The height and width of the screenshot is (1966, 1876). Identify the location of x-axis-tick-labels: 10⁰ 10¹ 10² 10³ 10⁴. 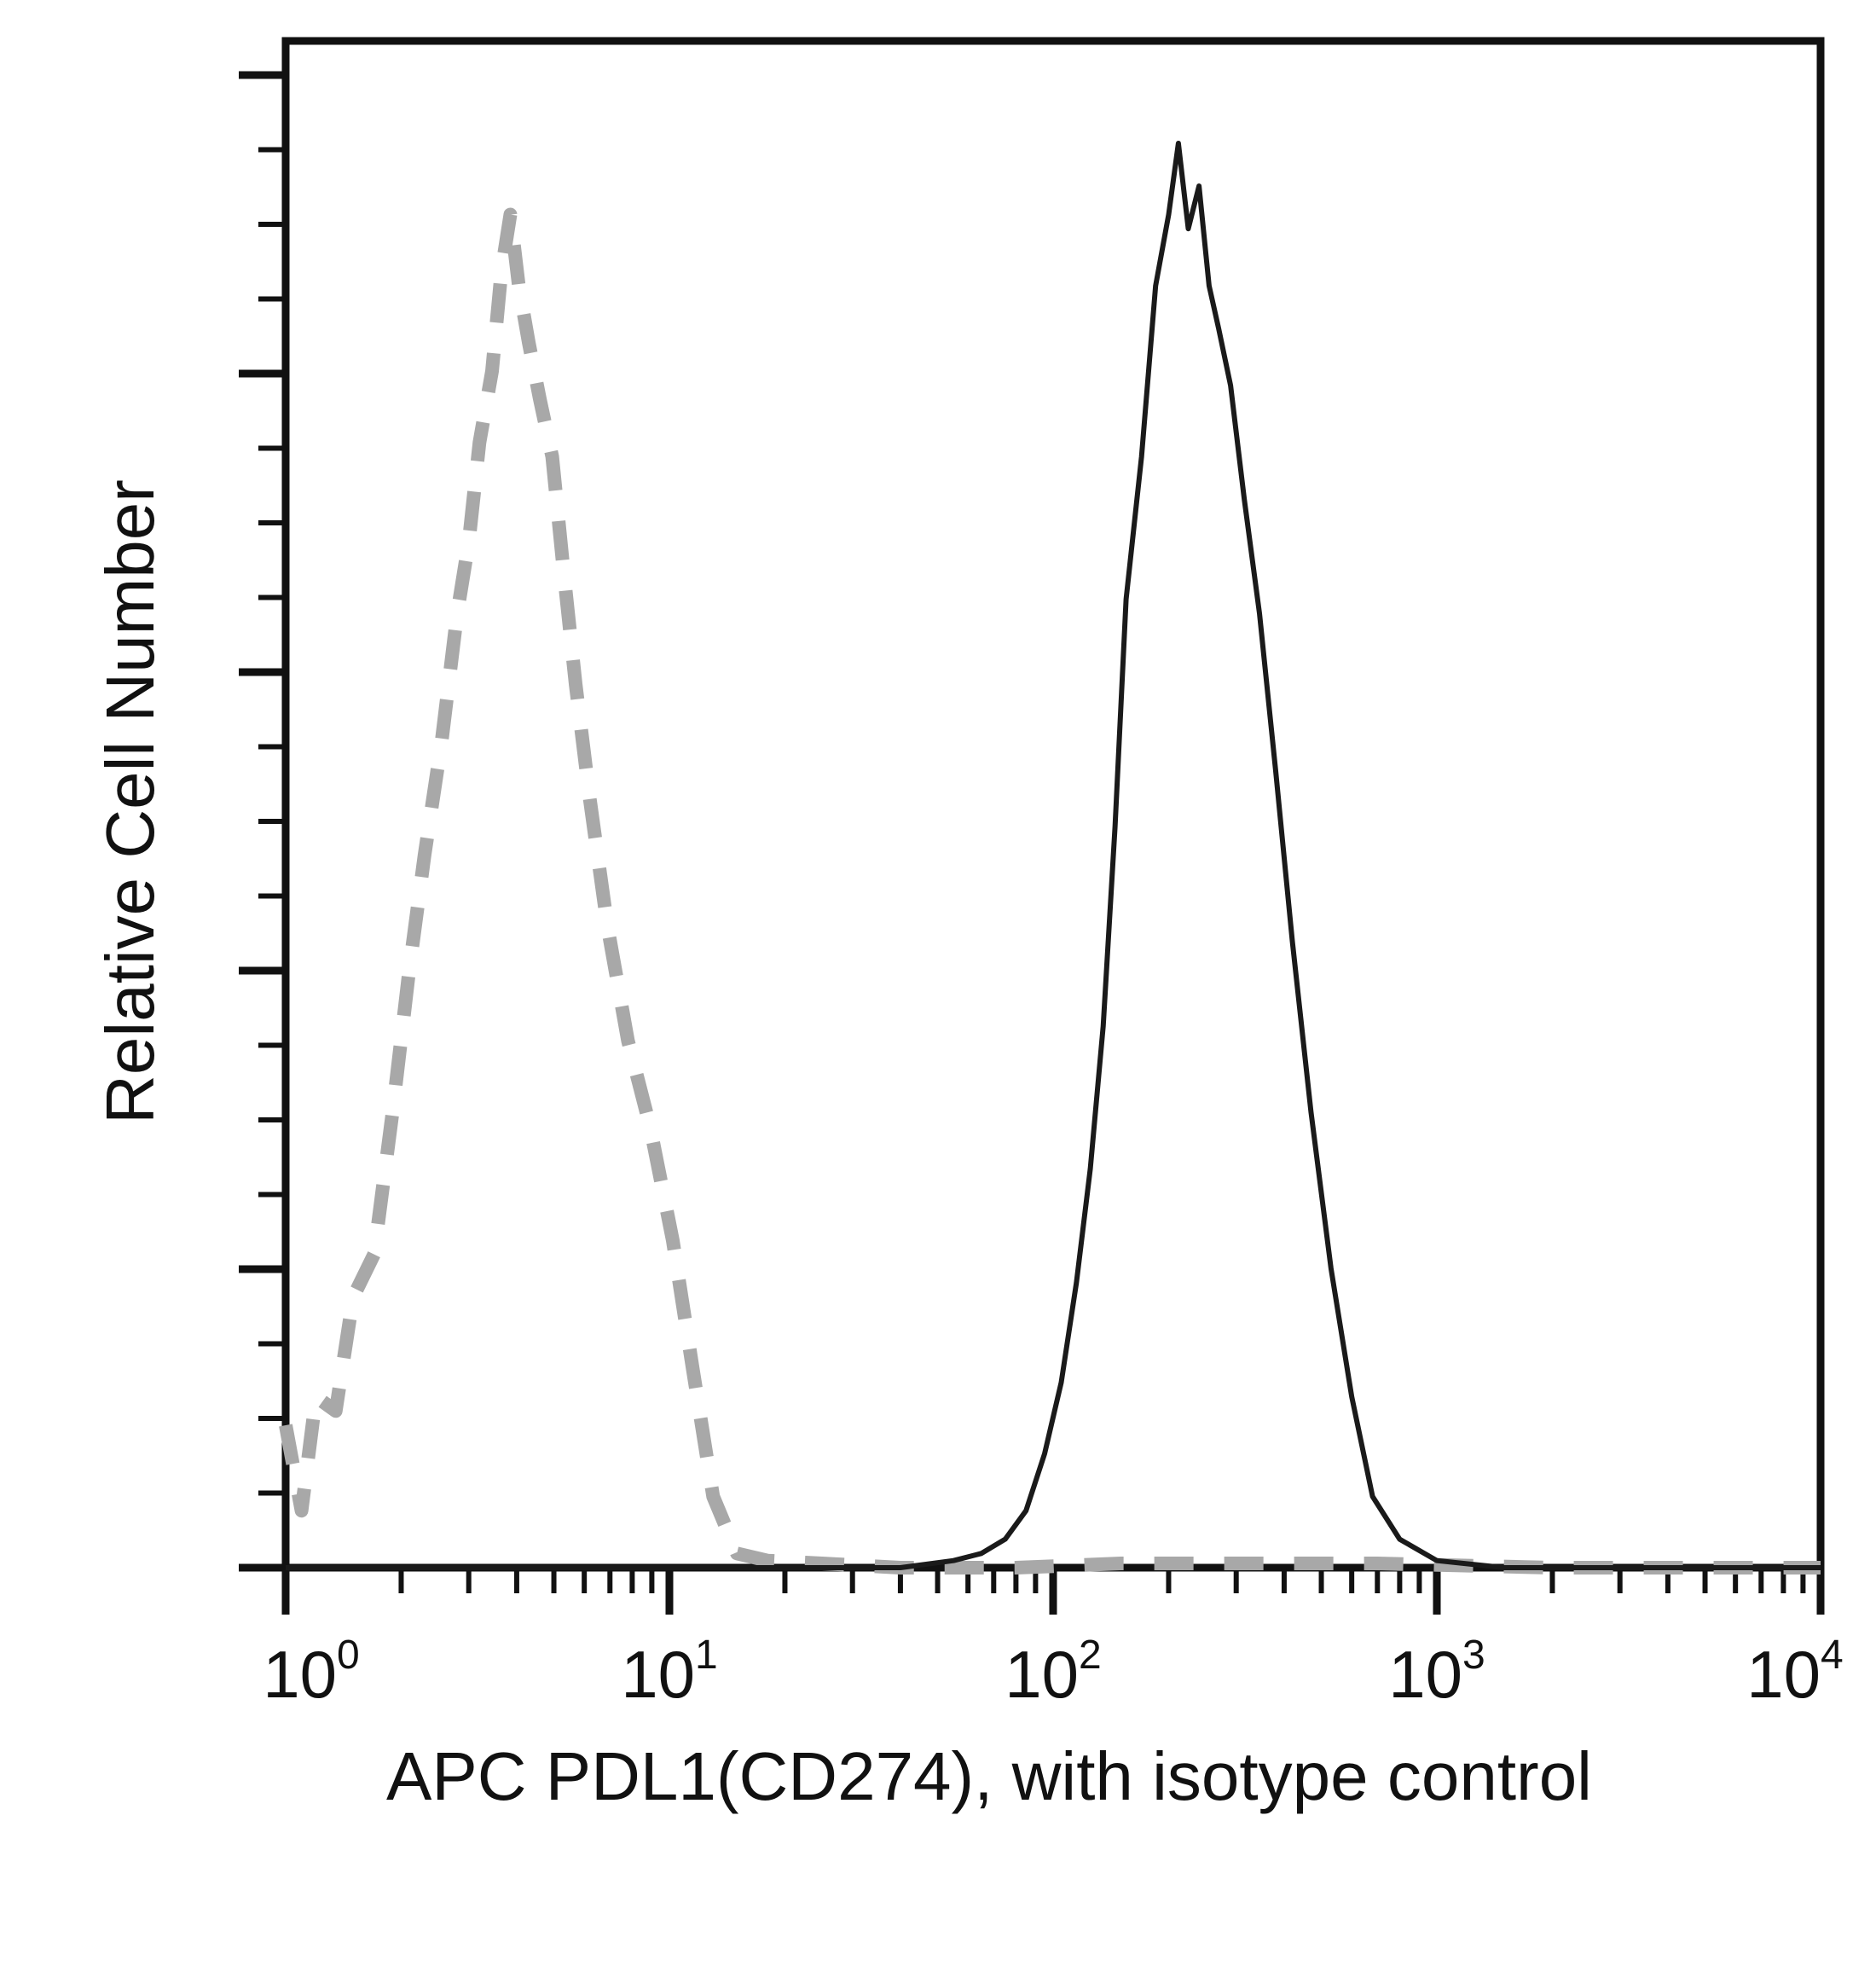
(1053, 1673).